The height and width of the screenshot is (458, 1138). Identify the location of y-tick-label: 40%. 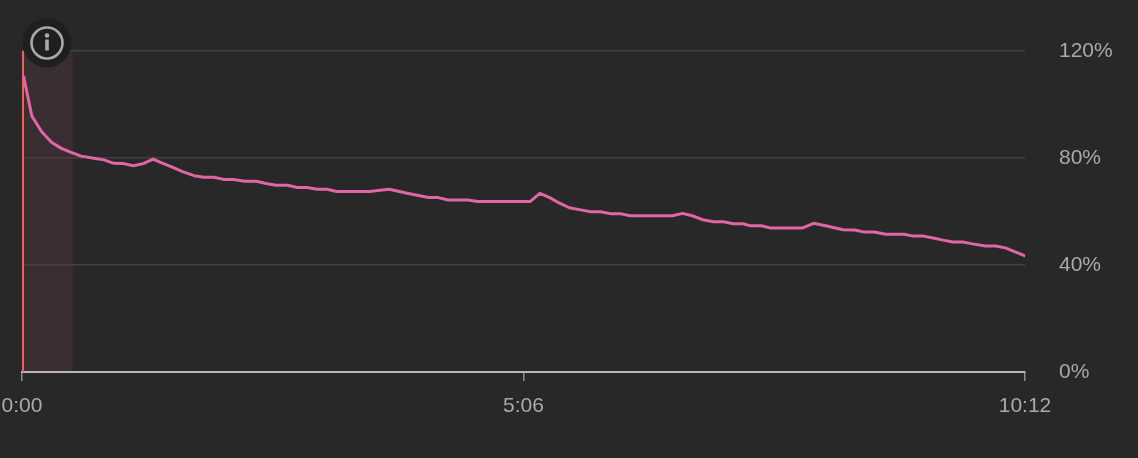
(1080, 263).